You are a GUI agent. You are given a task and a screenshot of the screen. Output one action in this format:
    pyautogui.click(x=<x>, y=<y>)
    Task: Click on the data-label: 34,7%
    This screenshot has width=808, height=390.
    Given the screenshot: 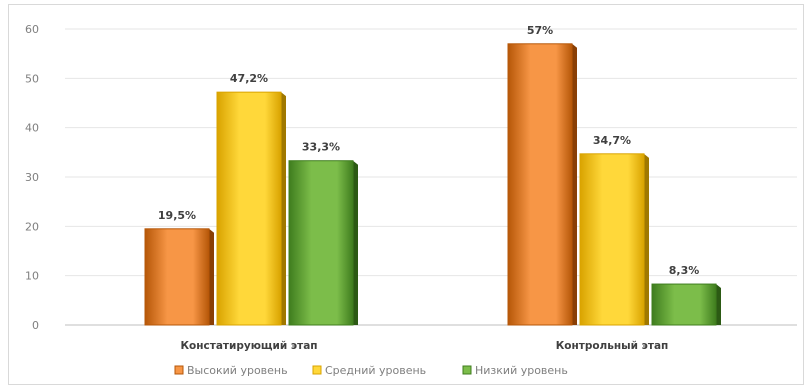 What is the action you would take?
    pyautogui.click(x=612, y=140)
    